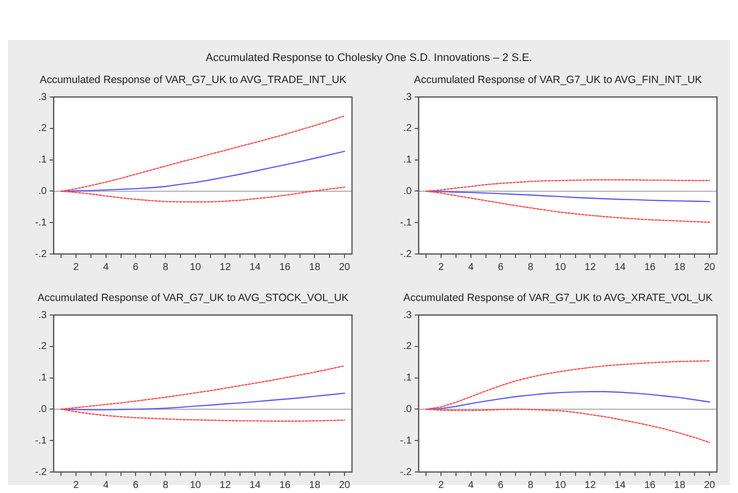  I want to click on chart-title: Accumulated Response of VAR_G7_UK to AVG_FIN_INT_UK, so click(558, 80).